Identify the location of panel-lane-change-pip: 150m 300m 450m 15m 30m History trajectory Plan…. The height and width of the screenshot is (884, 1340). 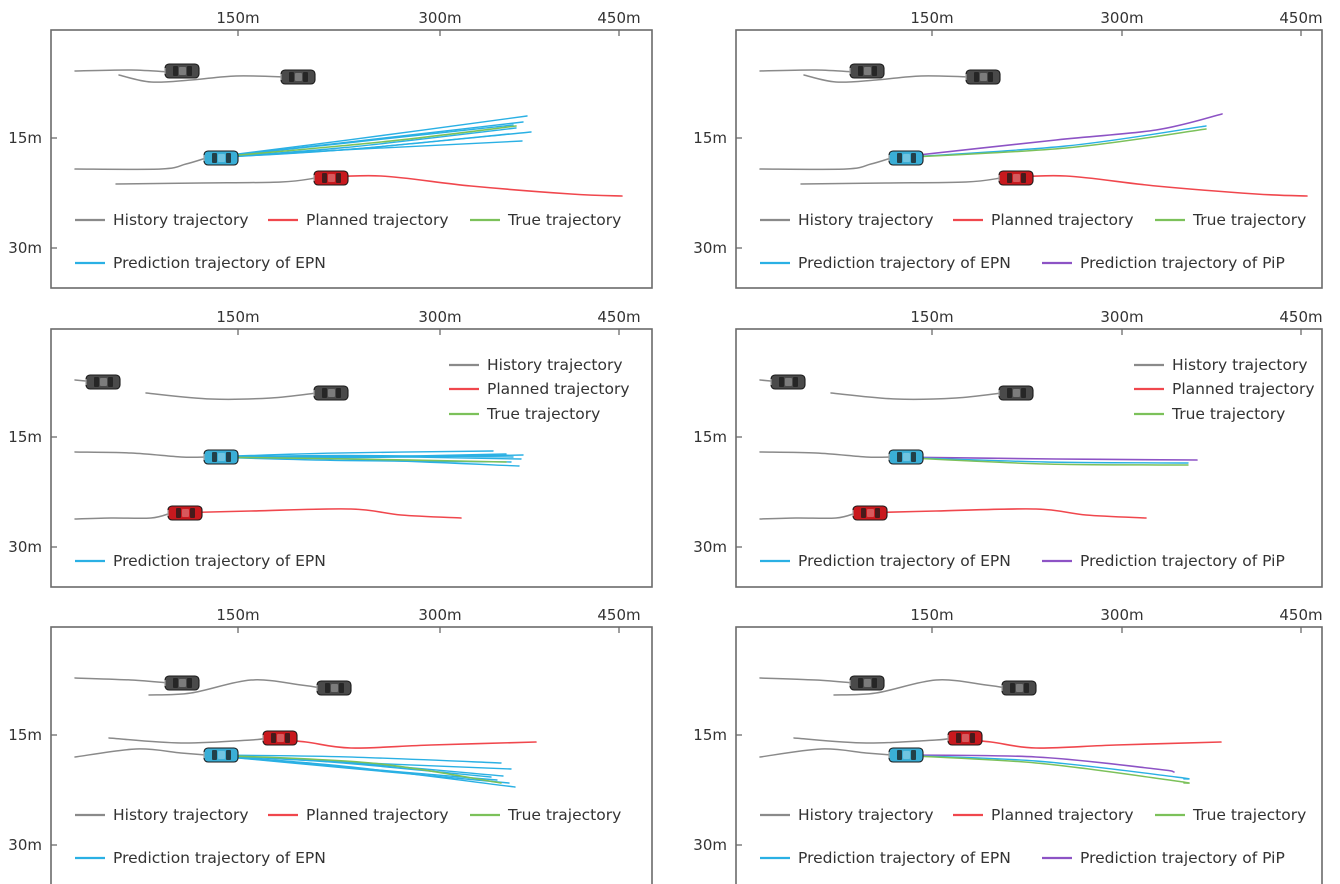
(1008, 149).